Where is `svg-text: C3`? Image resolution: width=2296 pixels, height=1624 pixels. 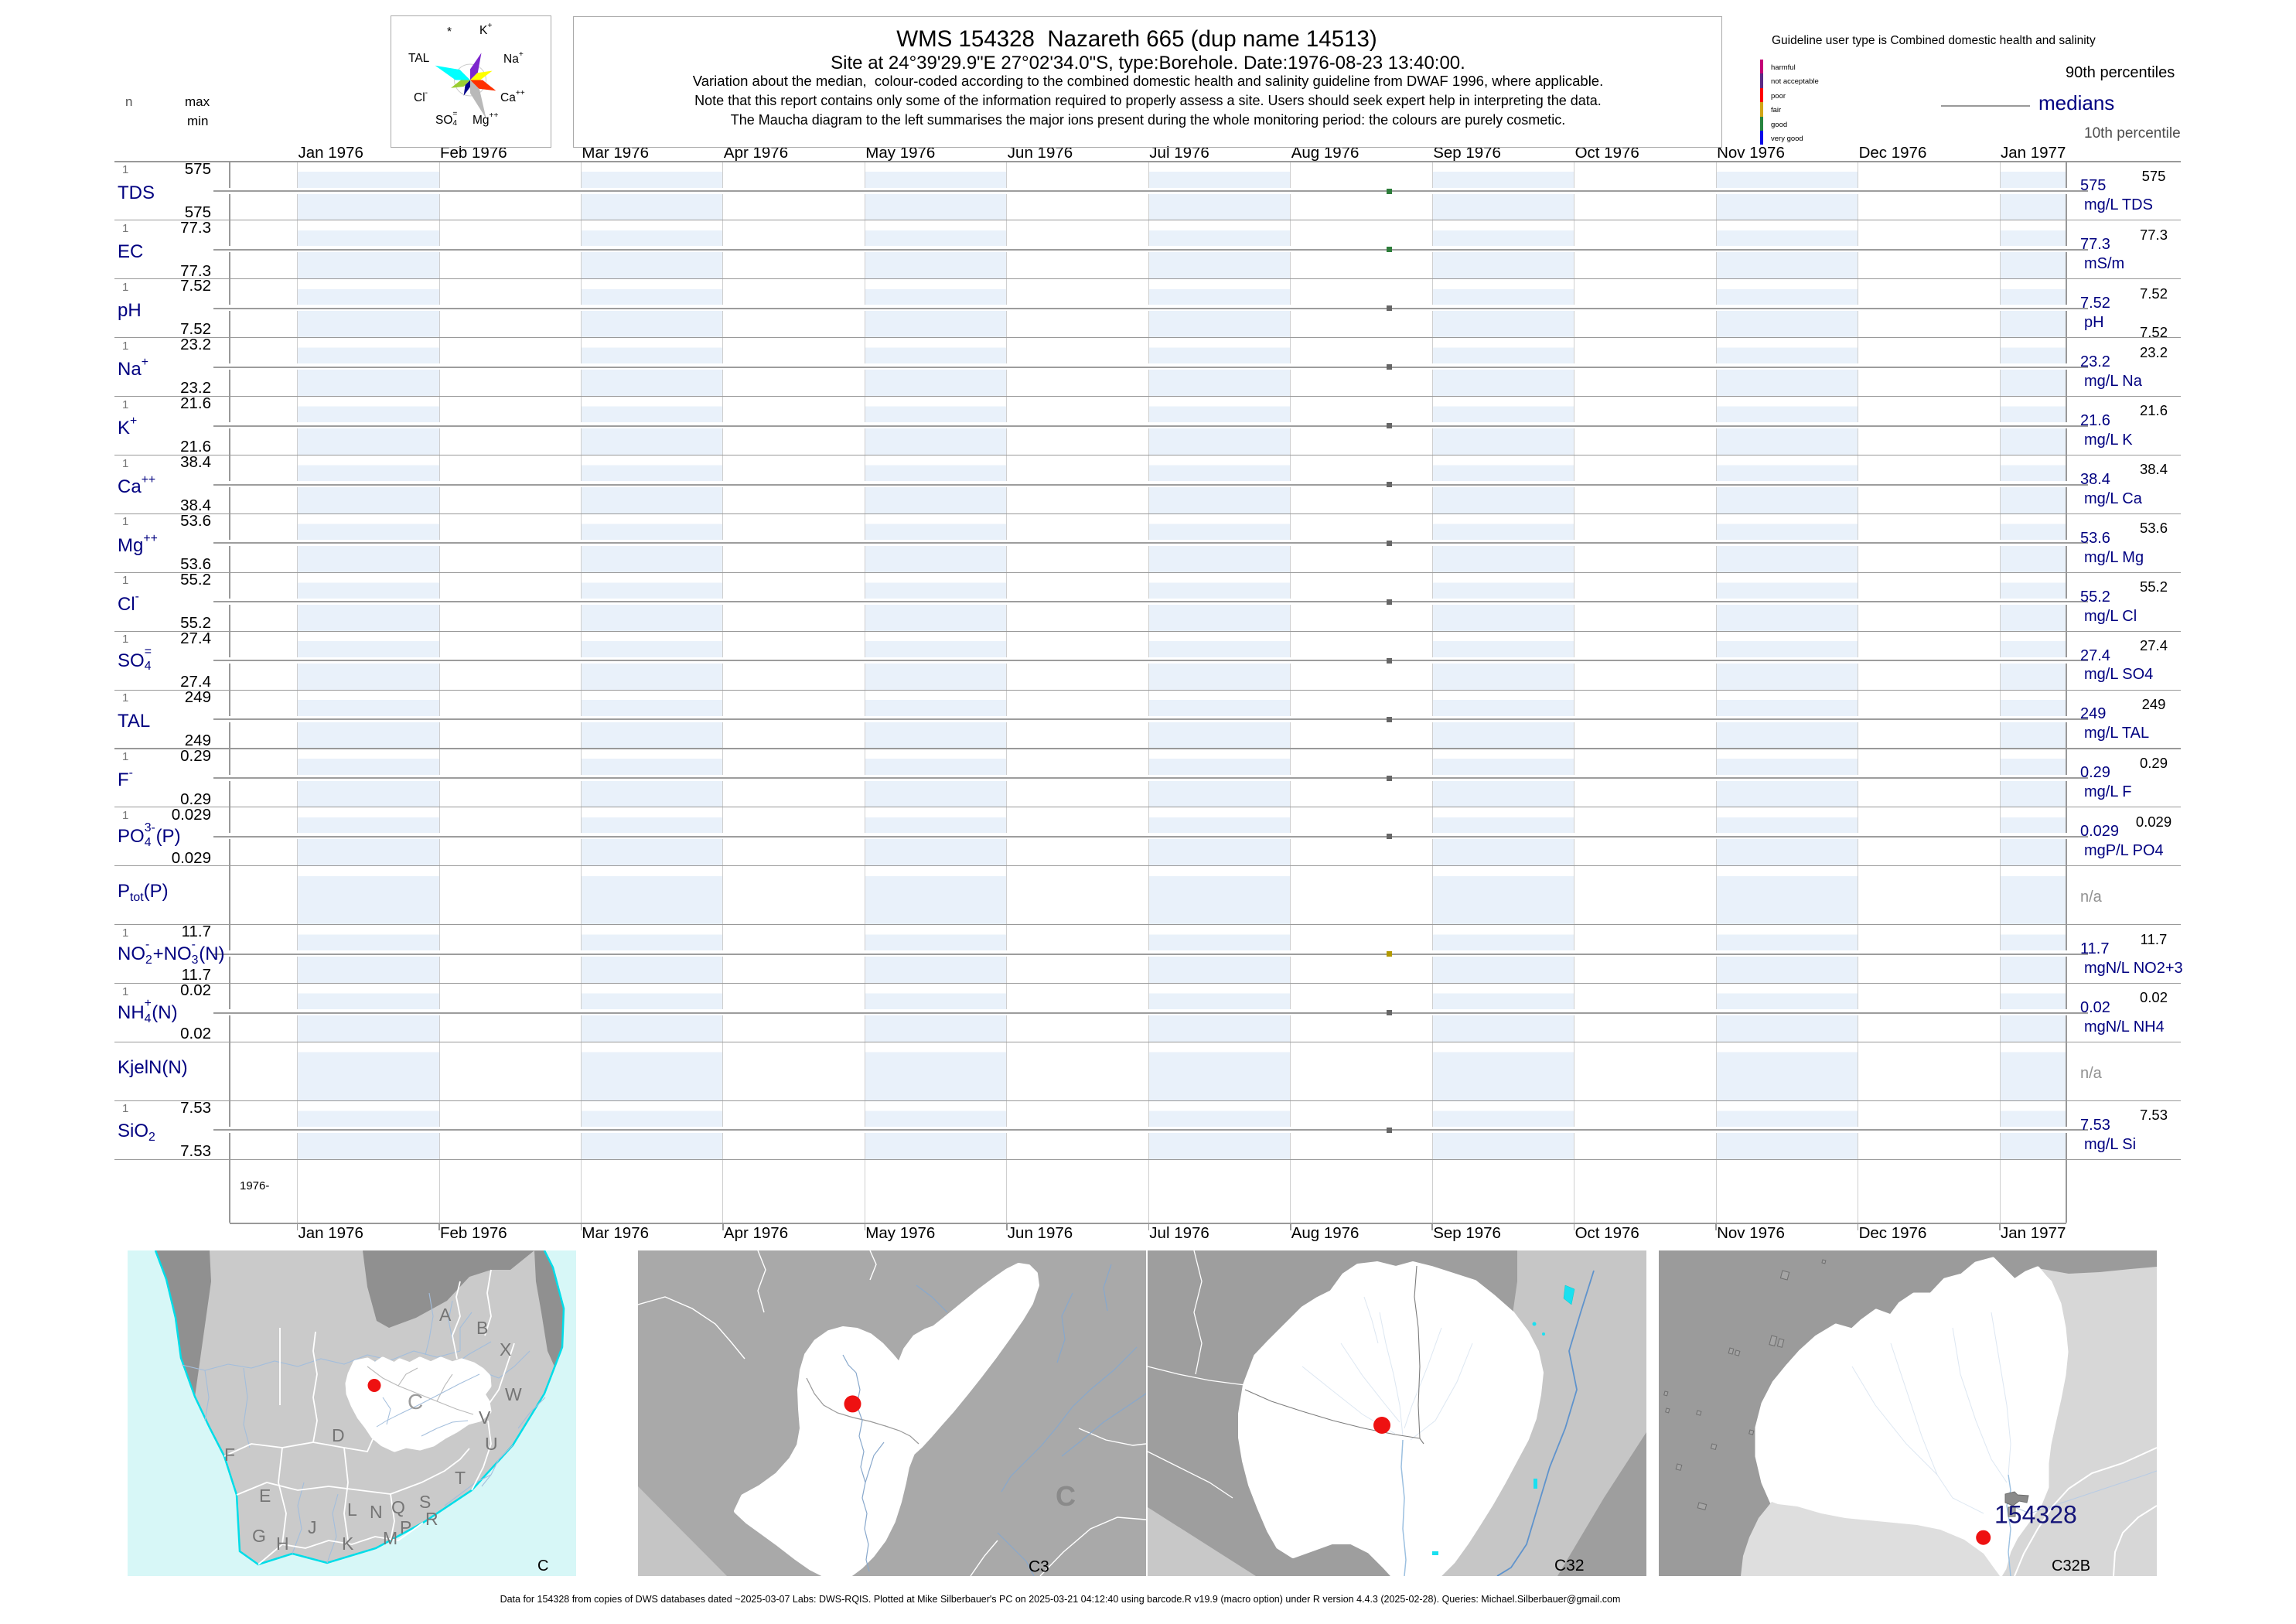
svg-text: C3 is located at coordinates (1039, 1566).